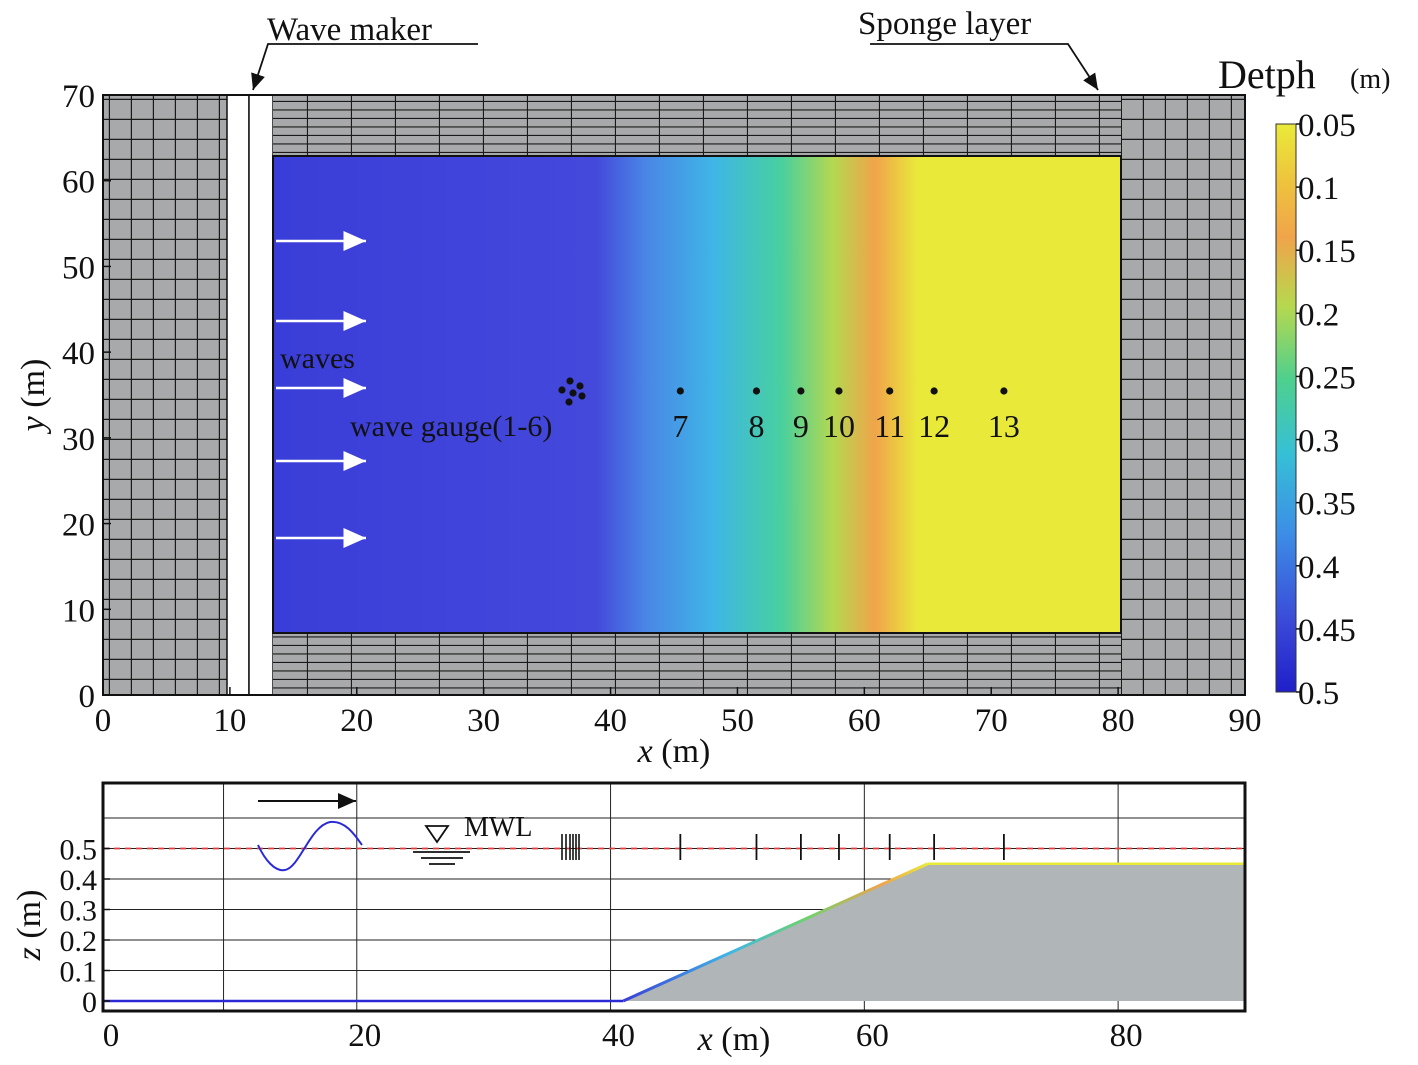 The width and height of the screenshot is (1418, 1065). I want to click on top-y-axis-label: y (m), so click(33, 397).